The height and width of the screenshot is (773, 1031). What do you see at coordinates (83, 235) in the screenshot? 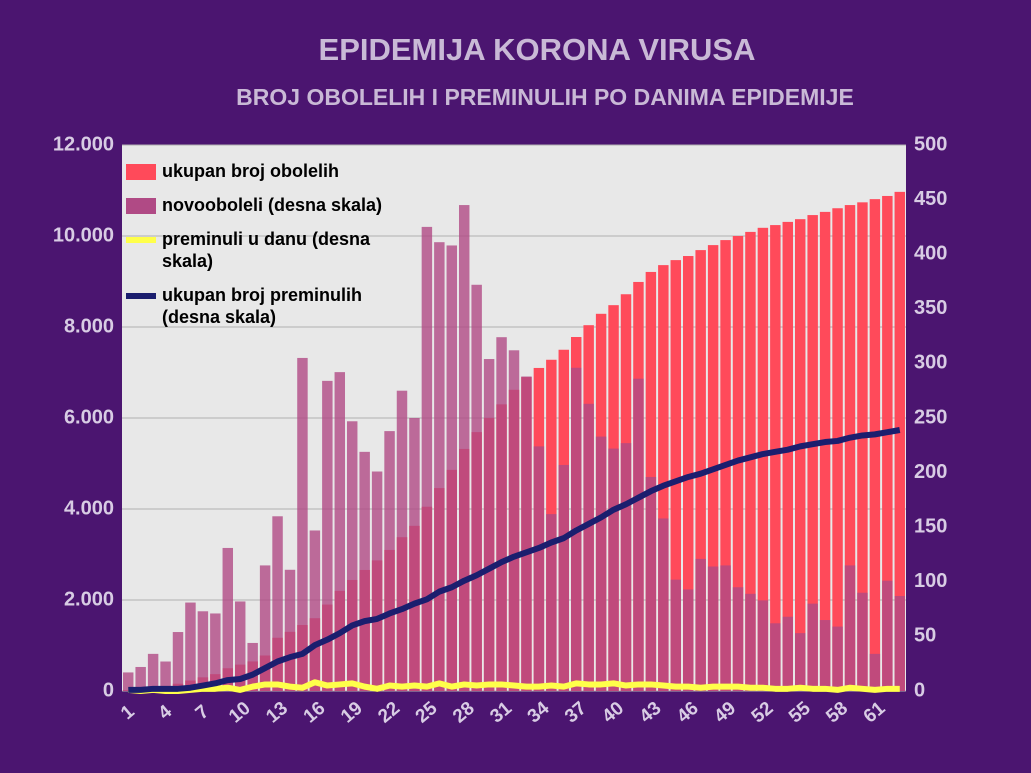
I see `y-tick-label: 10.000` at bounding box center [83, 235].